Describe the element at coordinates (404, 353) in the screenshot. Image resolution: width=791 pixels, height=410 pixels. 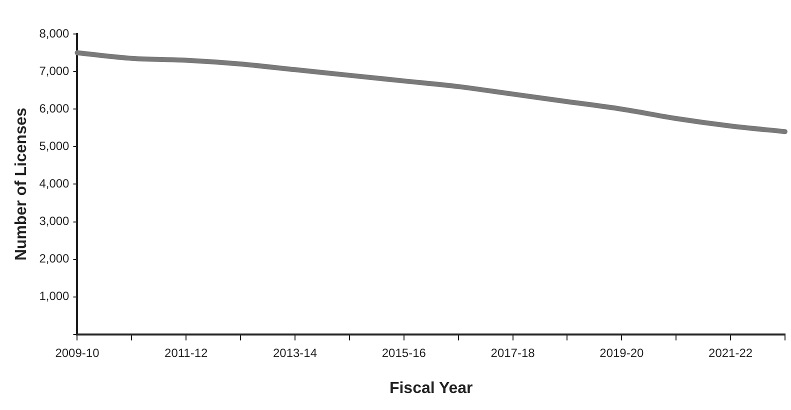
I see `x-tick-label: 2015-16` at that location.